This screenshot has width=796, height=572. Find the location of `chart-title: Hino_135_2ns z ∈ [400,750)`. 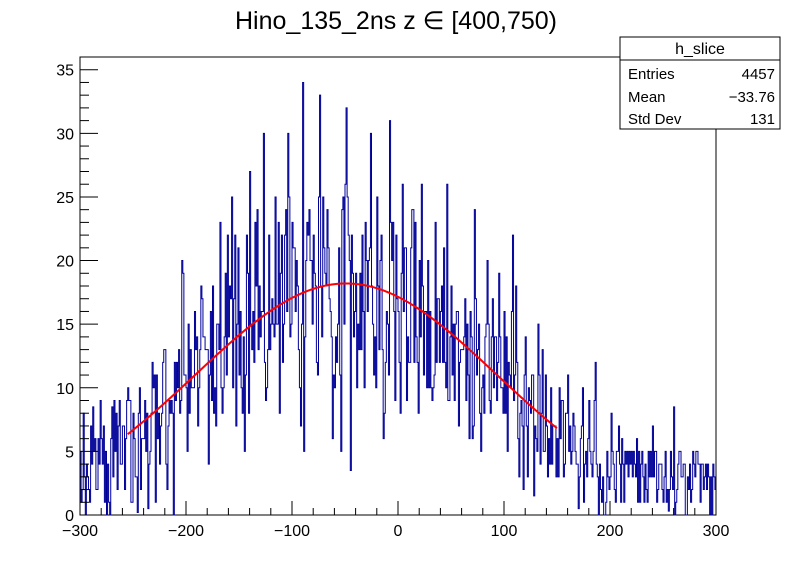

chart-title: Hino_135_2ns z ∈ [400,750) is located at coordinates (396, 21).